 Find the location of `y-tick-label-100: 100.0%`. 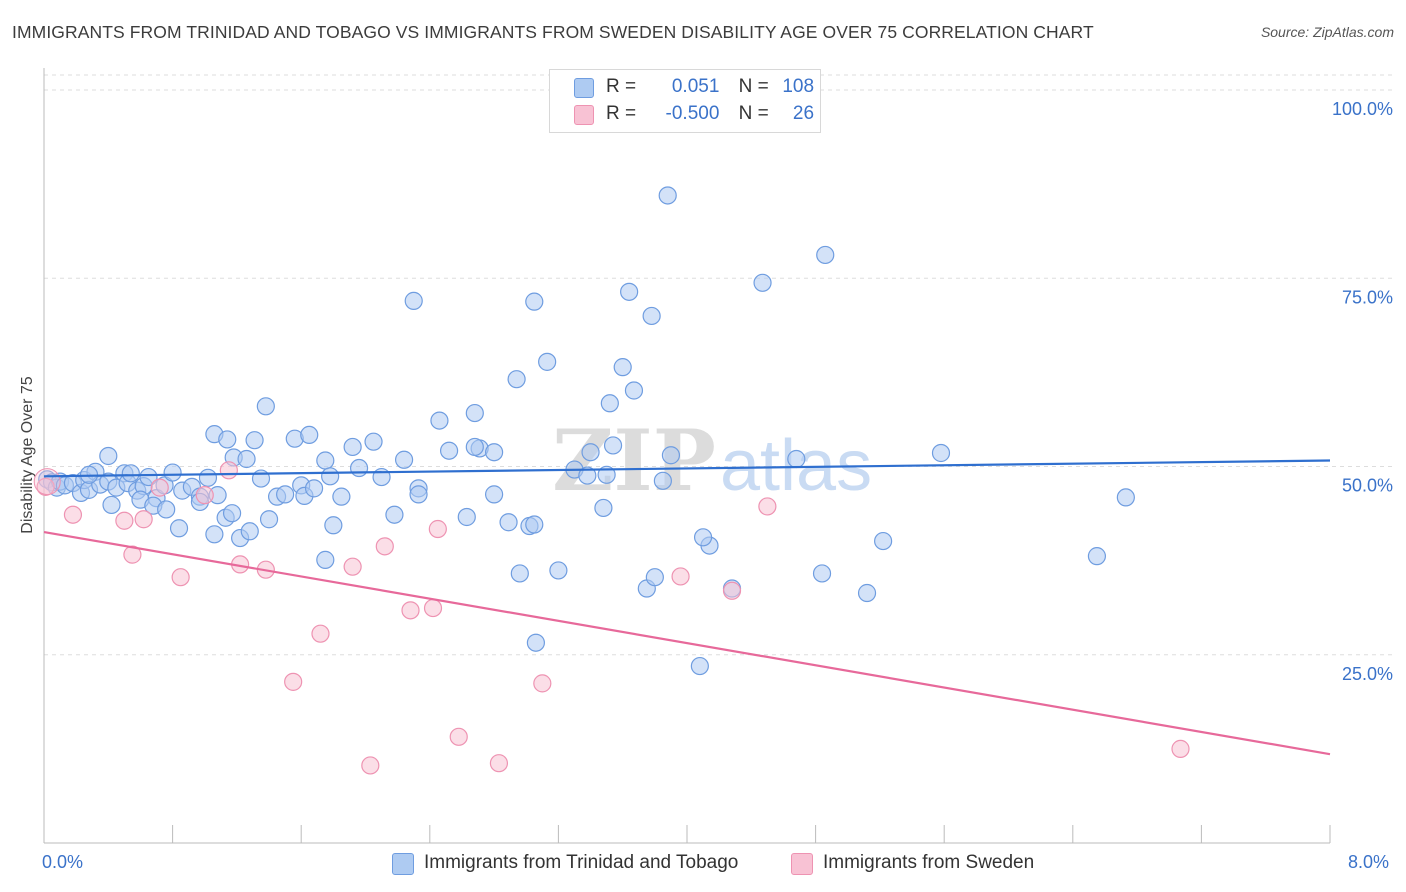

y-tick-label-100: 100.0% is located at coordinates (1362, 109).